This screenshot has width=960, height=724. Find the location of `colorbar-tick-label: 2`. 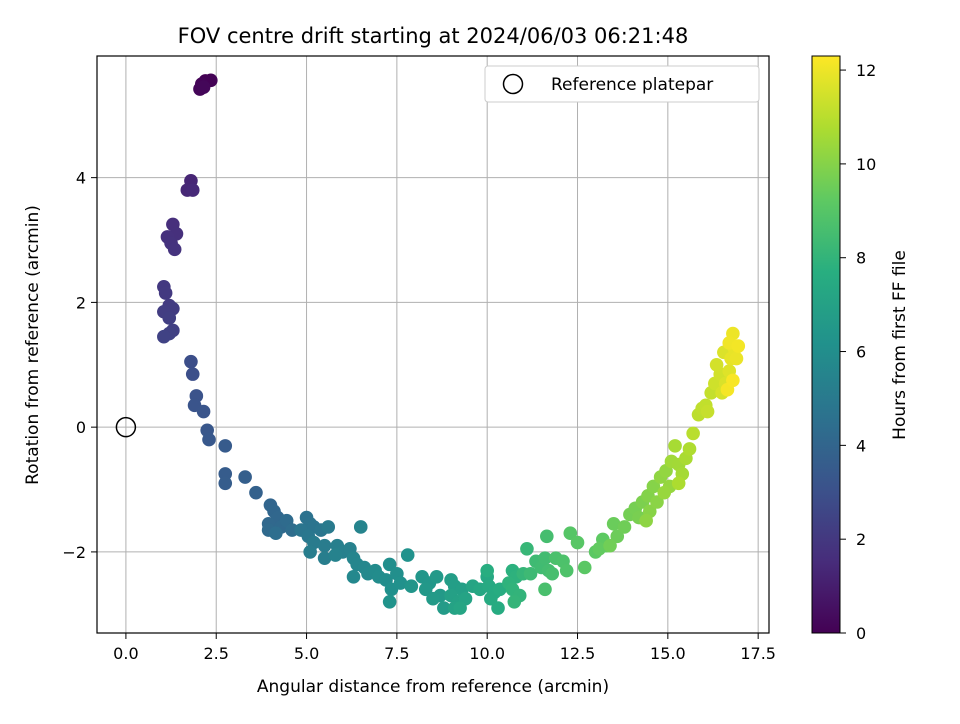

colorbar-tick-label: 2 is located at coordinates (861, 539).